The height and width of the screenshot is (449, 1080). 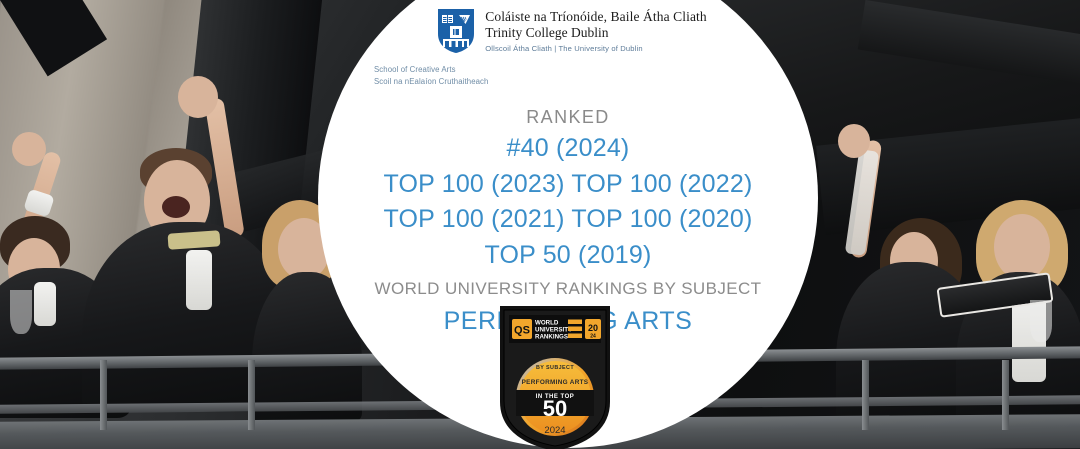 What do you see at coordinates (45, 304) in the screenshot?
I see `shirt-left-person` at bounding box center [45, 304].